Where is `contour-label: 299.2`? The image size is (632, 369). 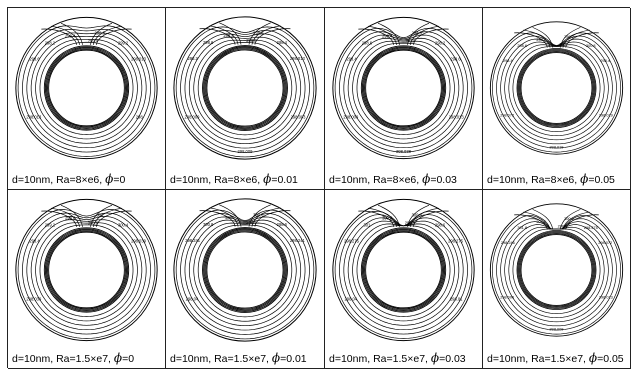 contour-label: 299.2 is located at coordinates (50, 224).